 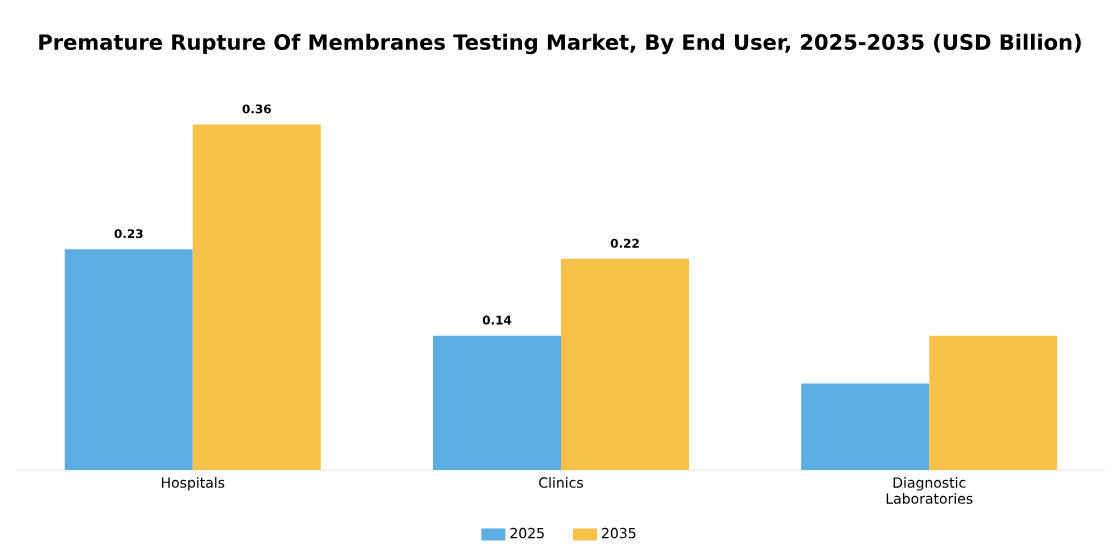 I want to click on chart-title: Premature Rupture Of Membranes Testing Market, By End User, 2025-2035 (USD Billion), so click(x=560, y=44).